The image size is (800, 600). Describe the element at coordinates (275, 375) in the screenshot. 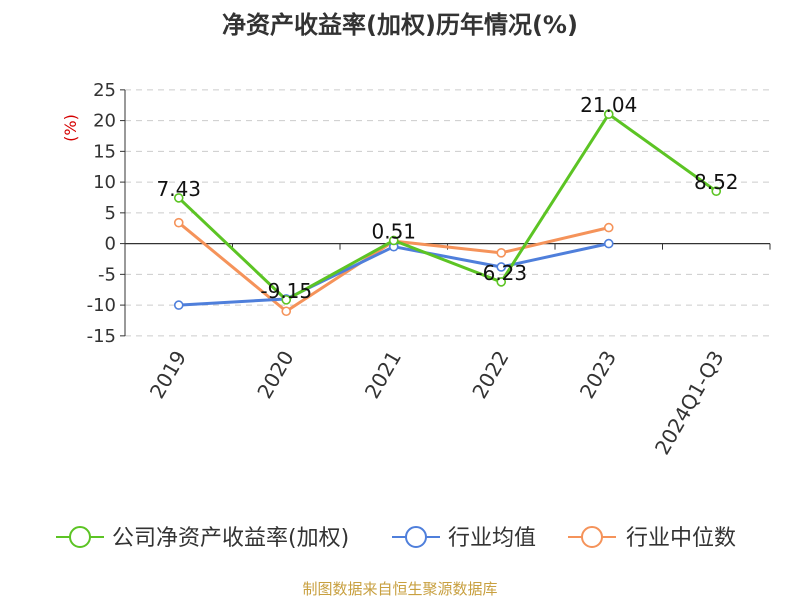

I see `x-tick-label: 2020` at that location.